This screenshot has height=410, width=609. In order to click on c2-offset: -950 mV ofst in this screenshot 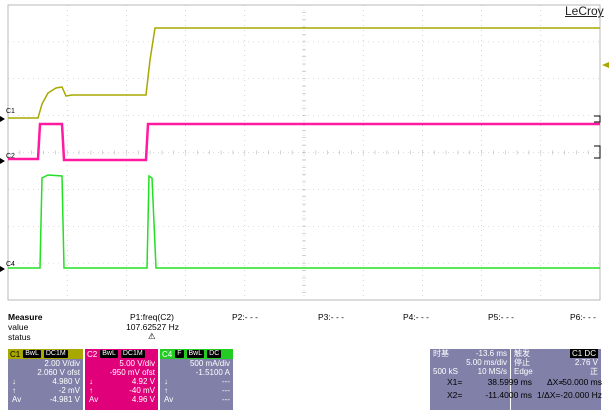, I will do `click(132, 372)`.